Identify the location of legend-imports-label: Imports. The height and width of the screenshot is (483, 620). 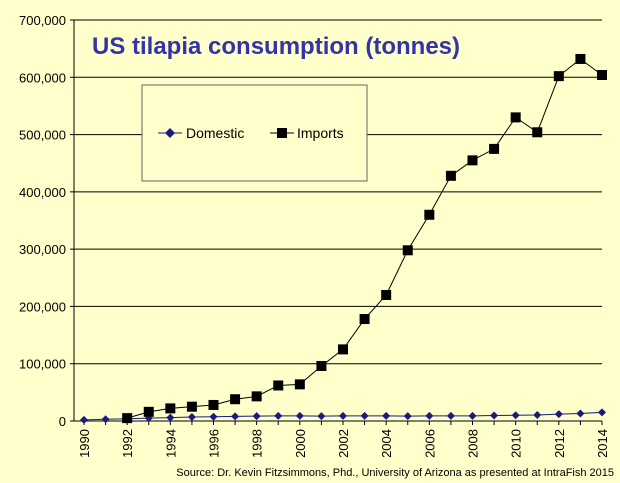
(320, 133).